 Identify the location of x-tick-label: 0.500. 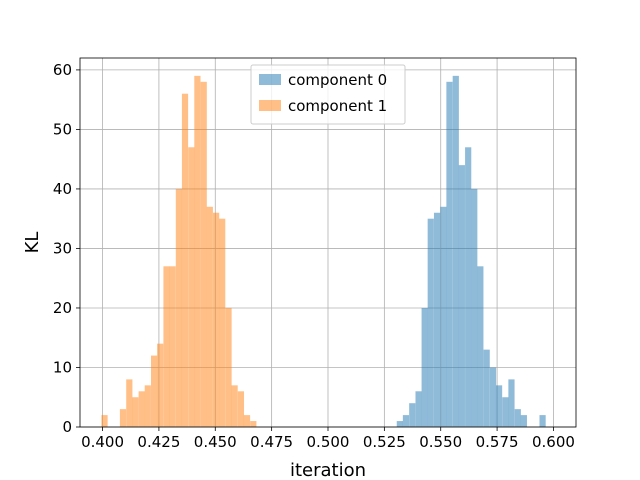
(328, 442).